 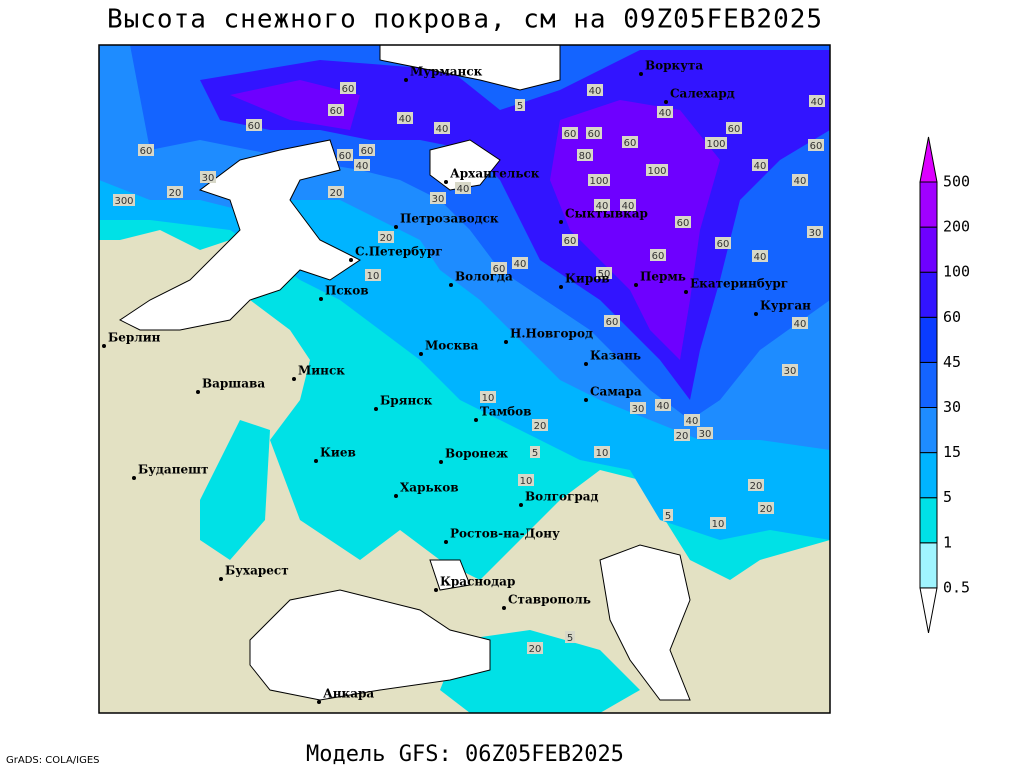 I want to click on colorbar-label: 30, so click(x=952, y=407).